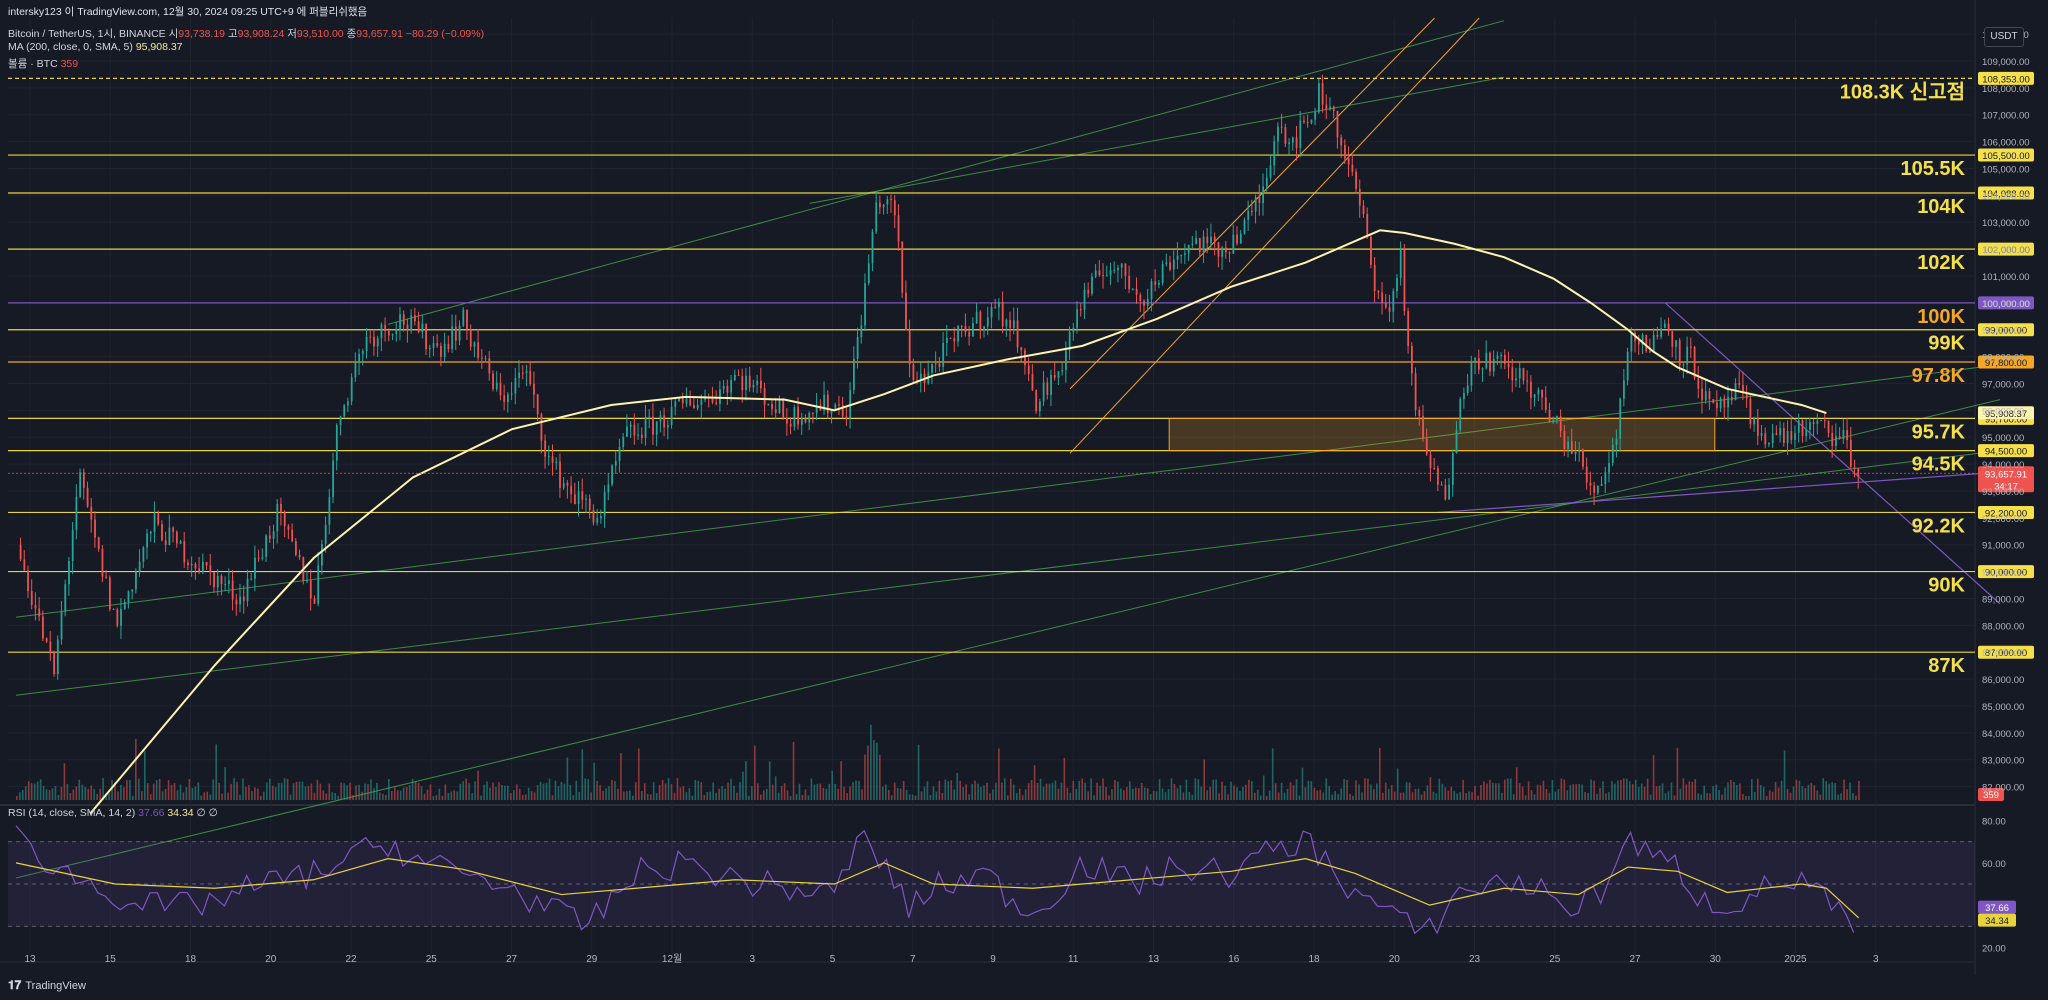 The width and height of the screenshot is (2048, 1000). What do you see at coordinates (2004, 37) in the screenshot?
I see `currency-selector: USDT` at bounding box center [2004, 37].